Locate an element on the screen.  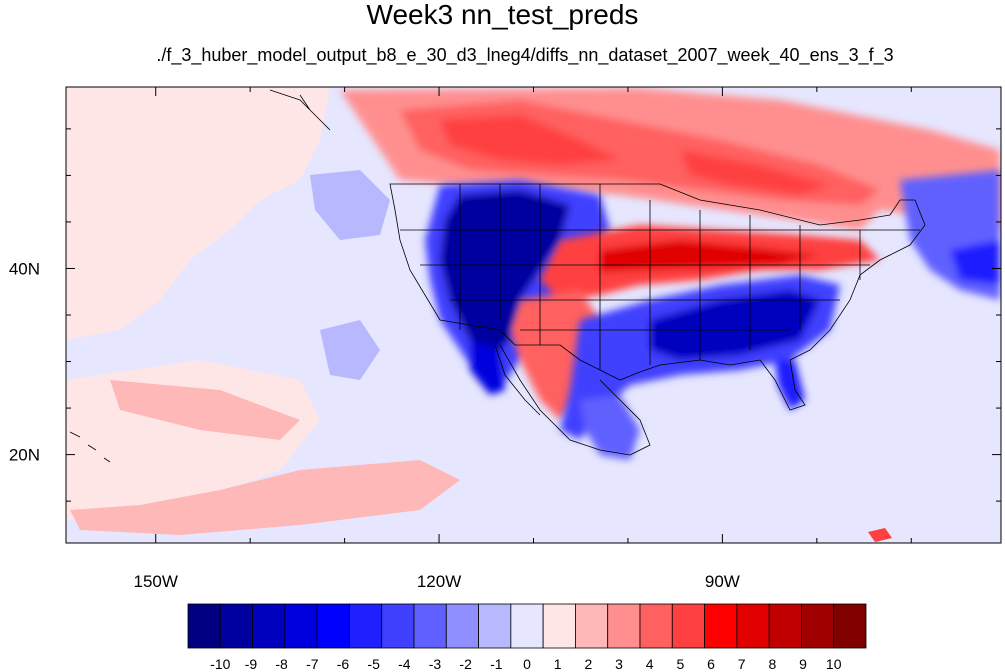
colorbar-label: -3 is located at coordinates (435, 664).